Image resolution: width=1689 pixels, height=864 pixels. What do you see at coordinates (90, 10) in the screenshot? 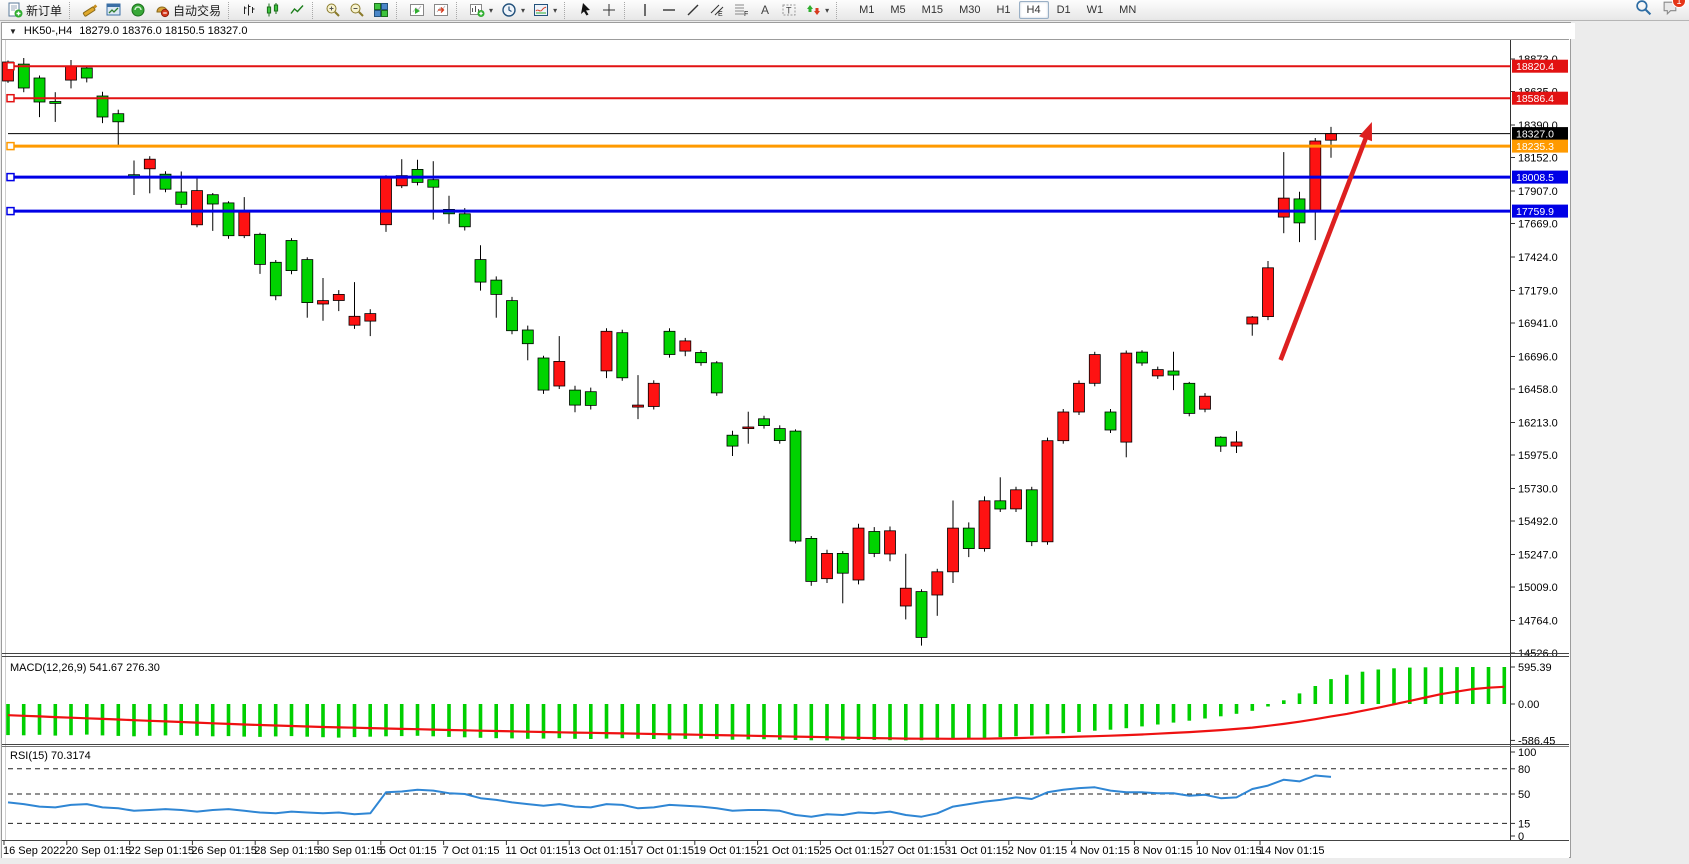
I see `crayon-button` at bounding box center [90, 10].